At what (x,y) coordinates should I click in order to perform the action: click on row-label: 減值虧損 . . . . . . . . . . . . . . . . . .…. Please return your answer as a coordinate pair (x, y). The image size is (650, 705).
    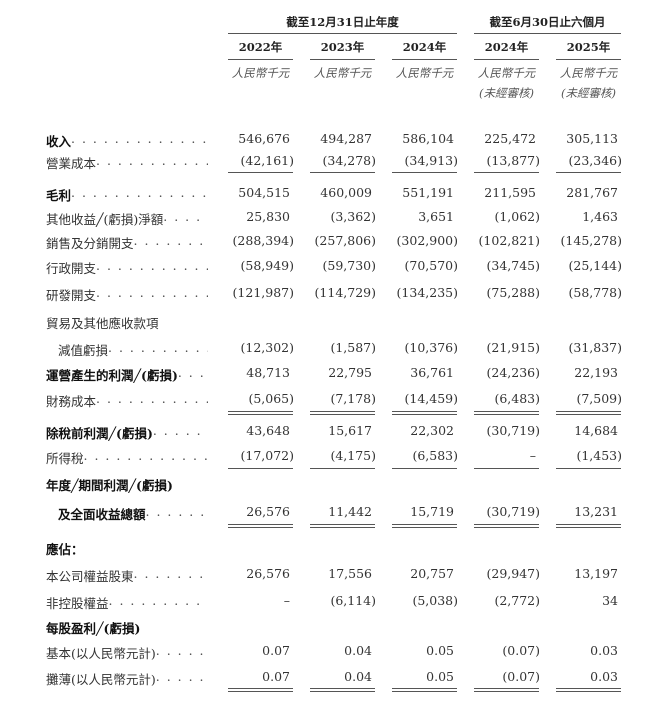
    Looking at the image, I should click on (133, 349).